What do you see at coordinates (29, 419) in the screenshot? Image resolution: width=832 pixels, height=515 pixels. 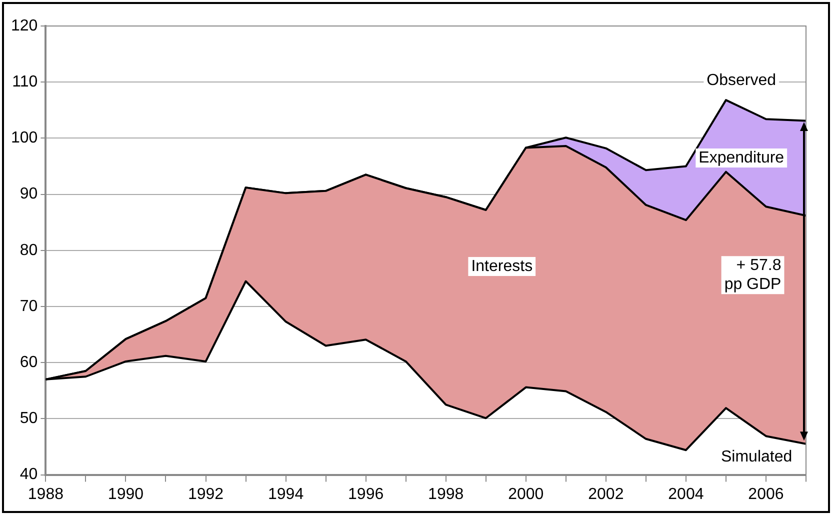 I see `y-tick-label: 50` at bounding box center [29, 419].